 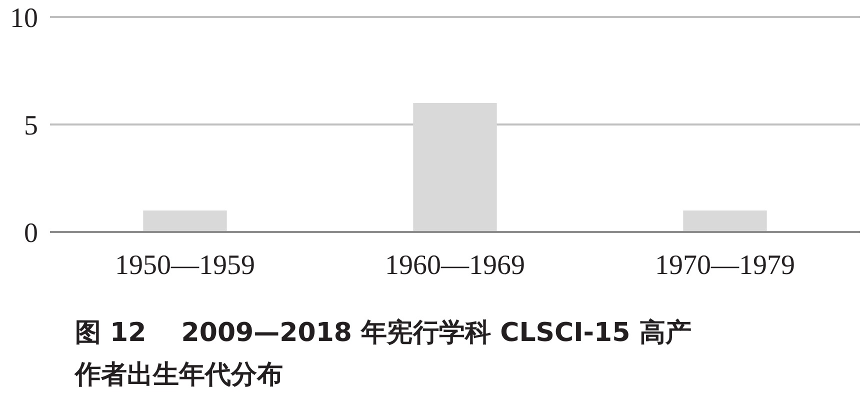 I want to click on y-tick-label: 0, so click(x=31, y=233).